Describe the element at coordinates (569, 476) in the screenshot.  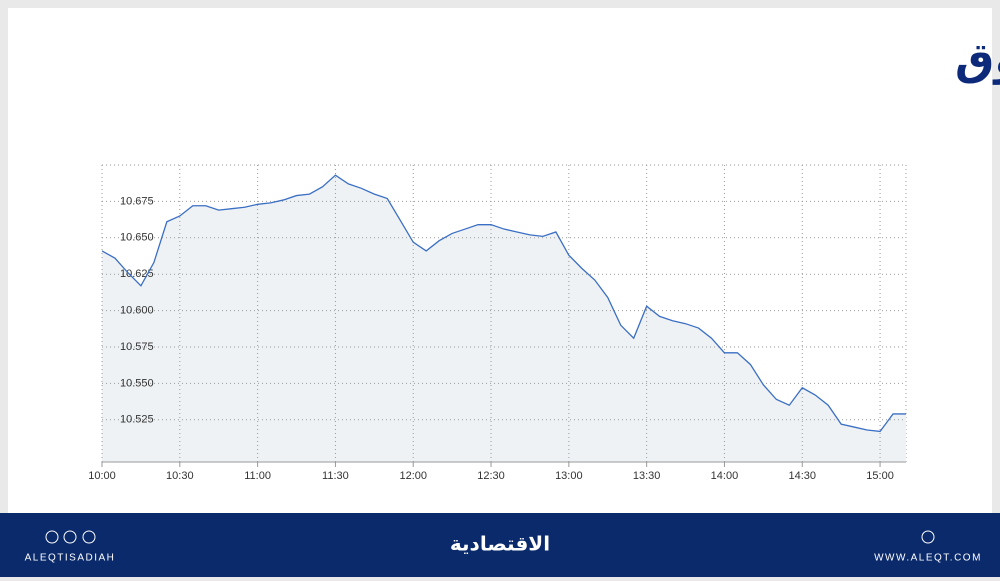
I see `x-tick-label: 13:00` at that location.